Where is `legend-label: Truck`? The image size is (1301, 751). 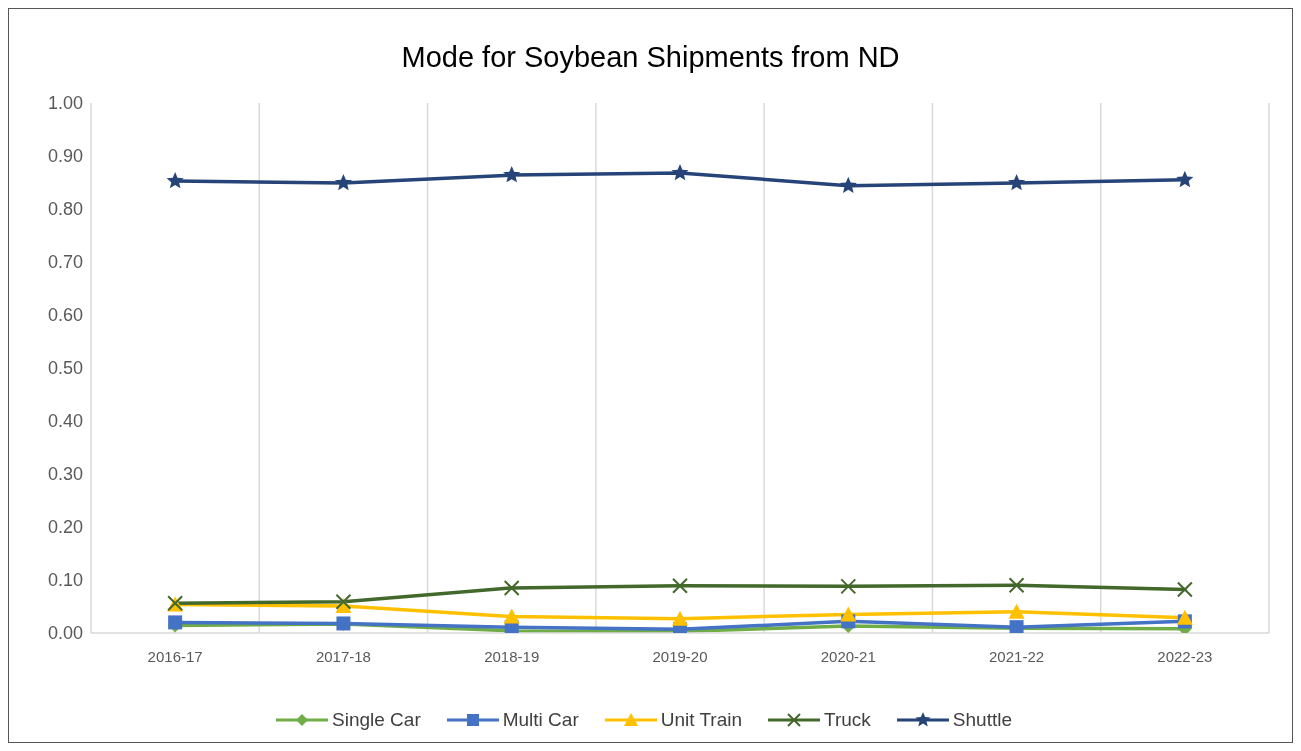
legend-label: Truck is located at coordinates (847, 720).